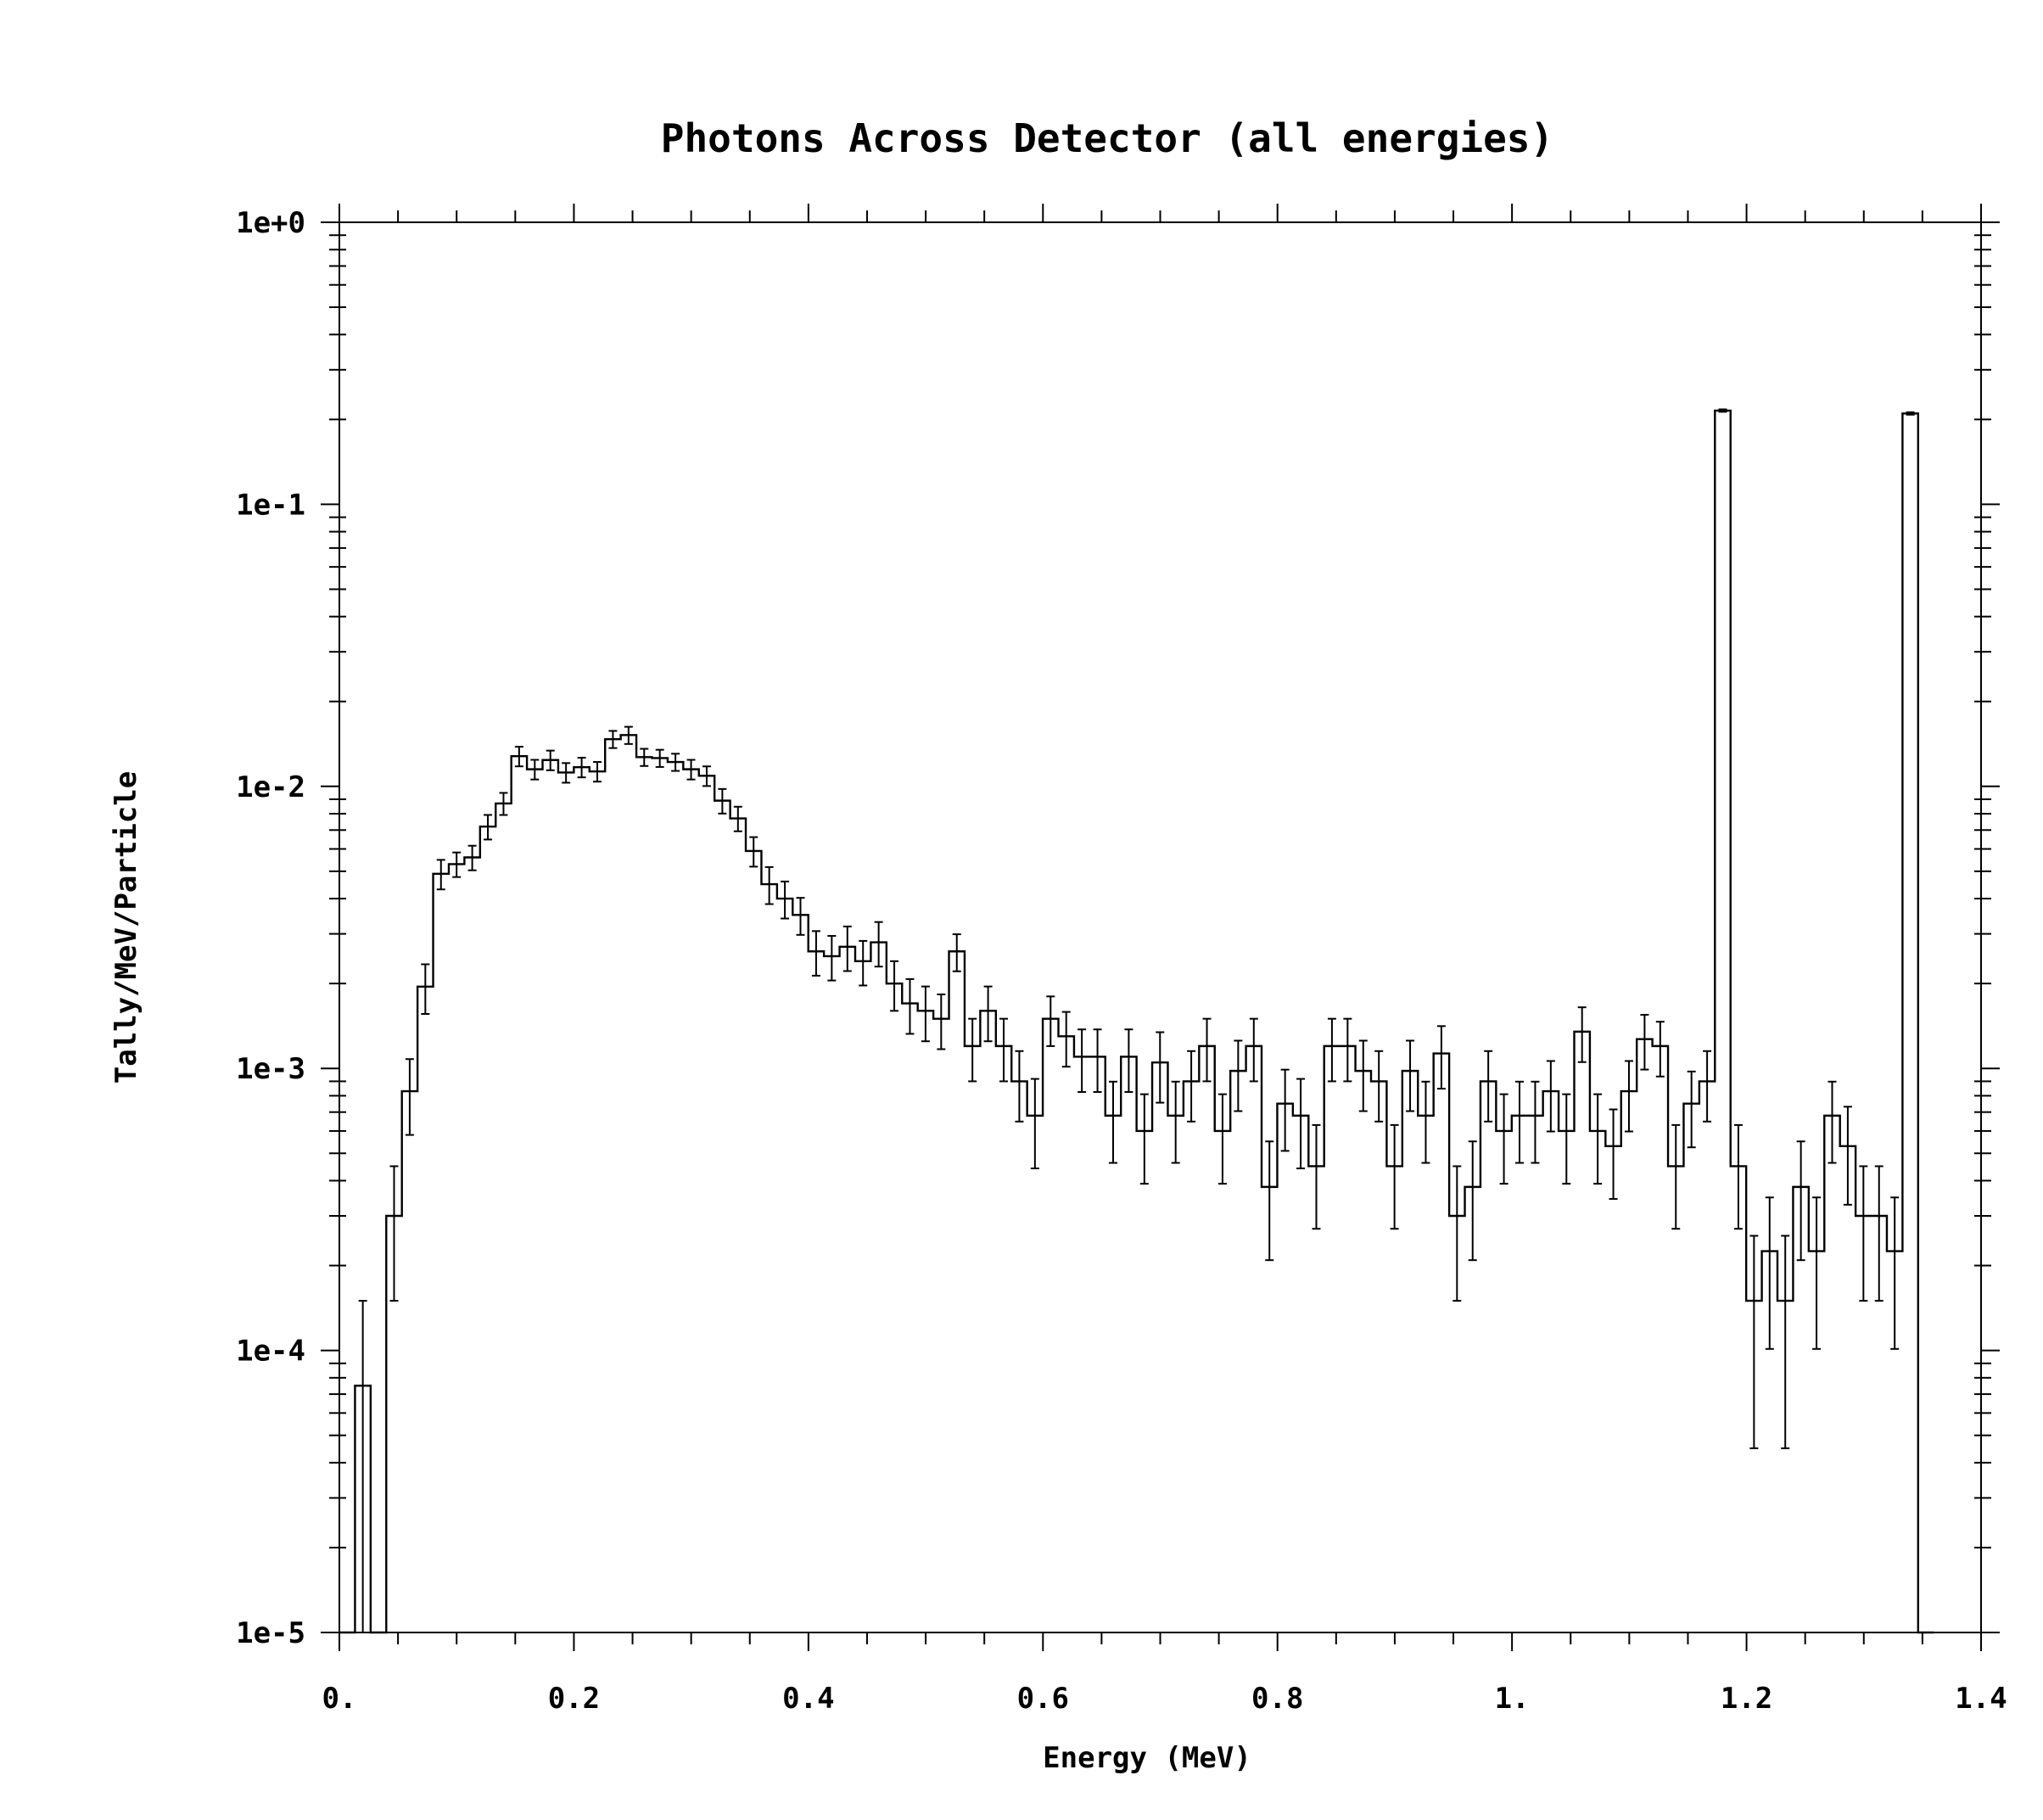  I want to click on y-tick-label: 1e-4, so click(270, 1352).